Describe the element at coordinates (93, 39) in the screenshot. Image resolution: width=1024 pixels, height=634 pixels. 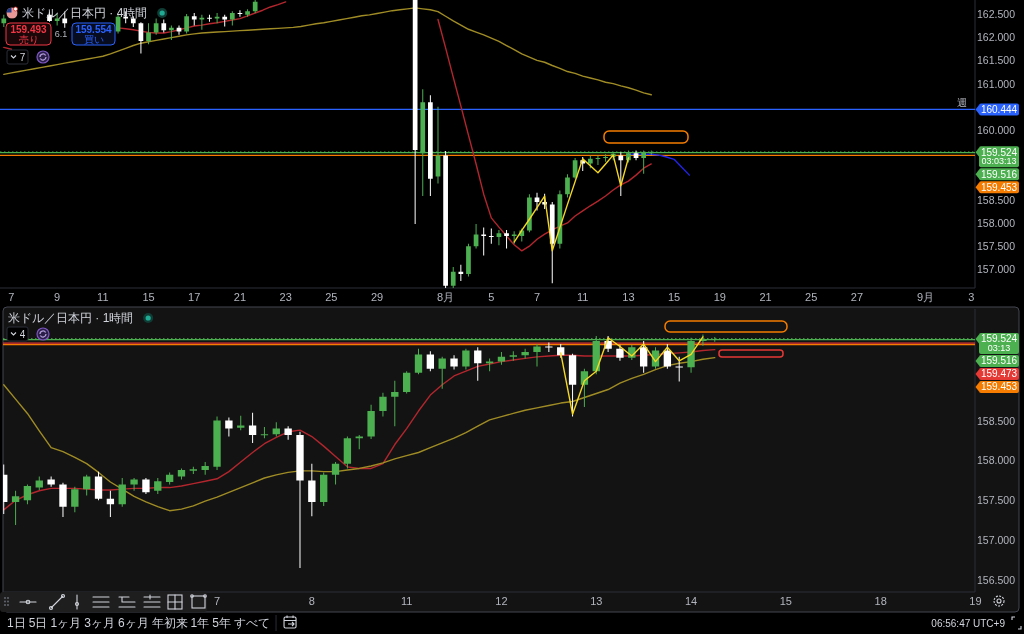
I see `annotation: 買い` at that location.